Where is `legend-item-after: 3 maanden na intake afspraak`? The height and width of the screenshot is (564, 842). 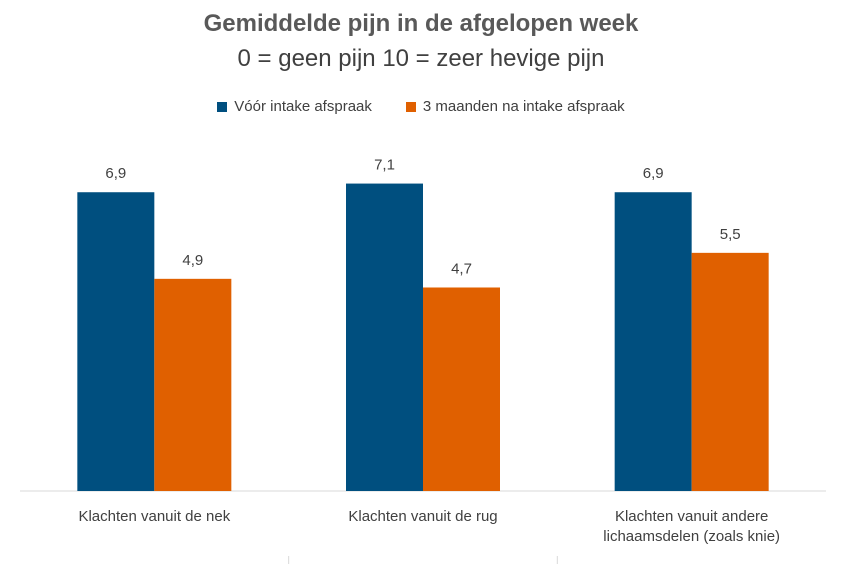
legend-item-after: 3 maanden na intake afspraak is located at coordinates (515, 106).